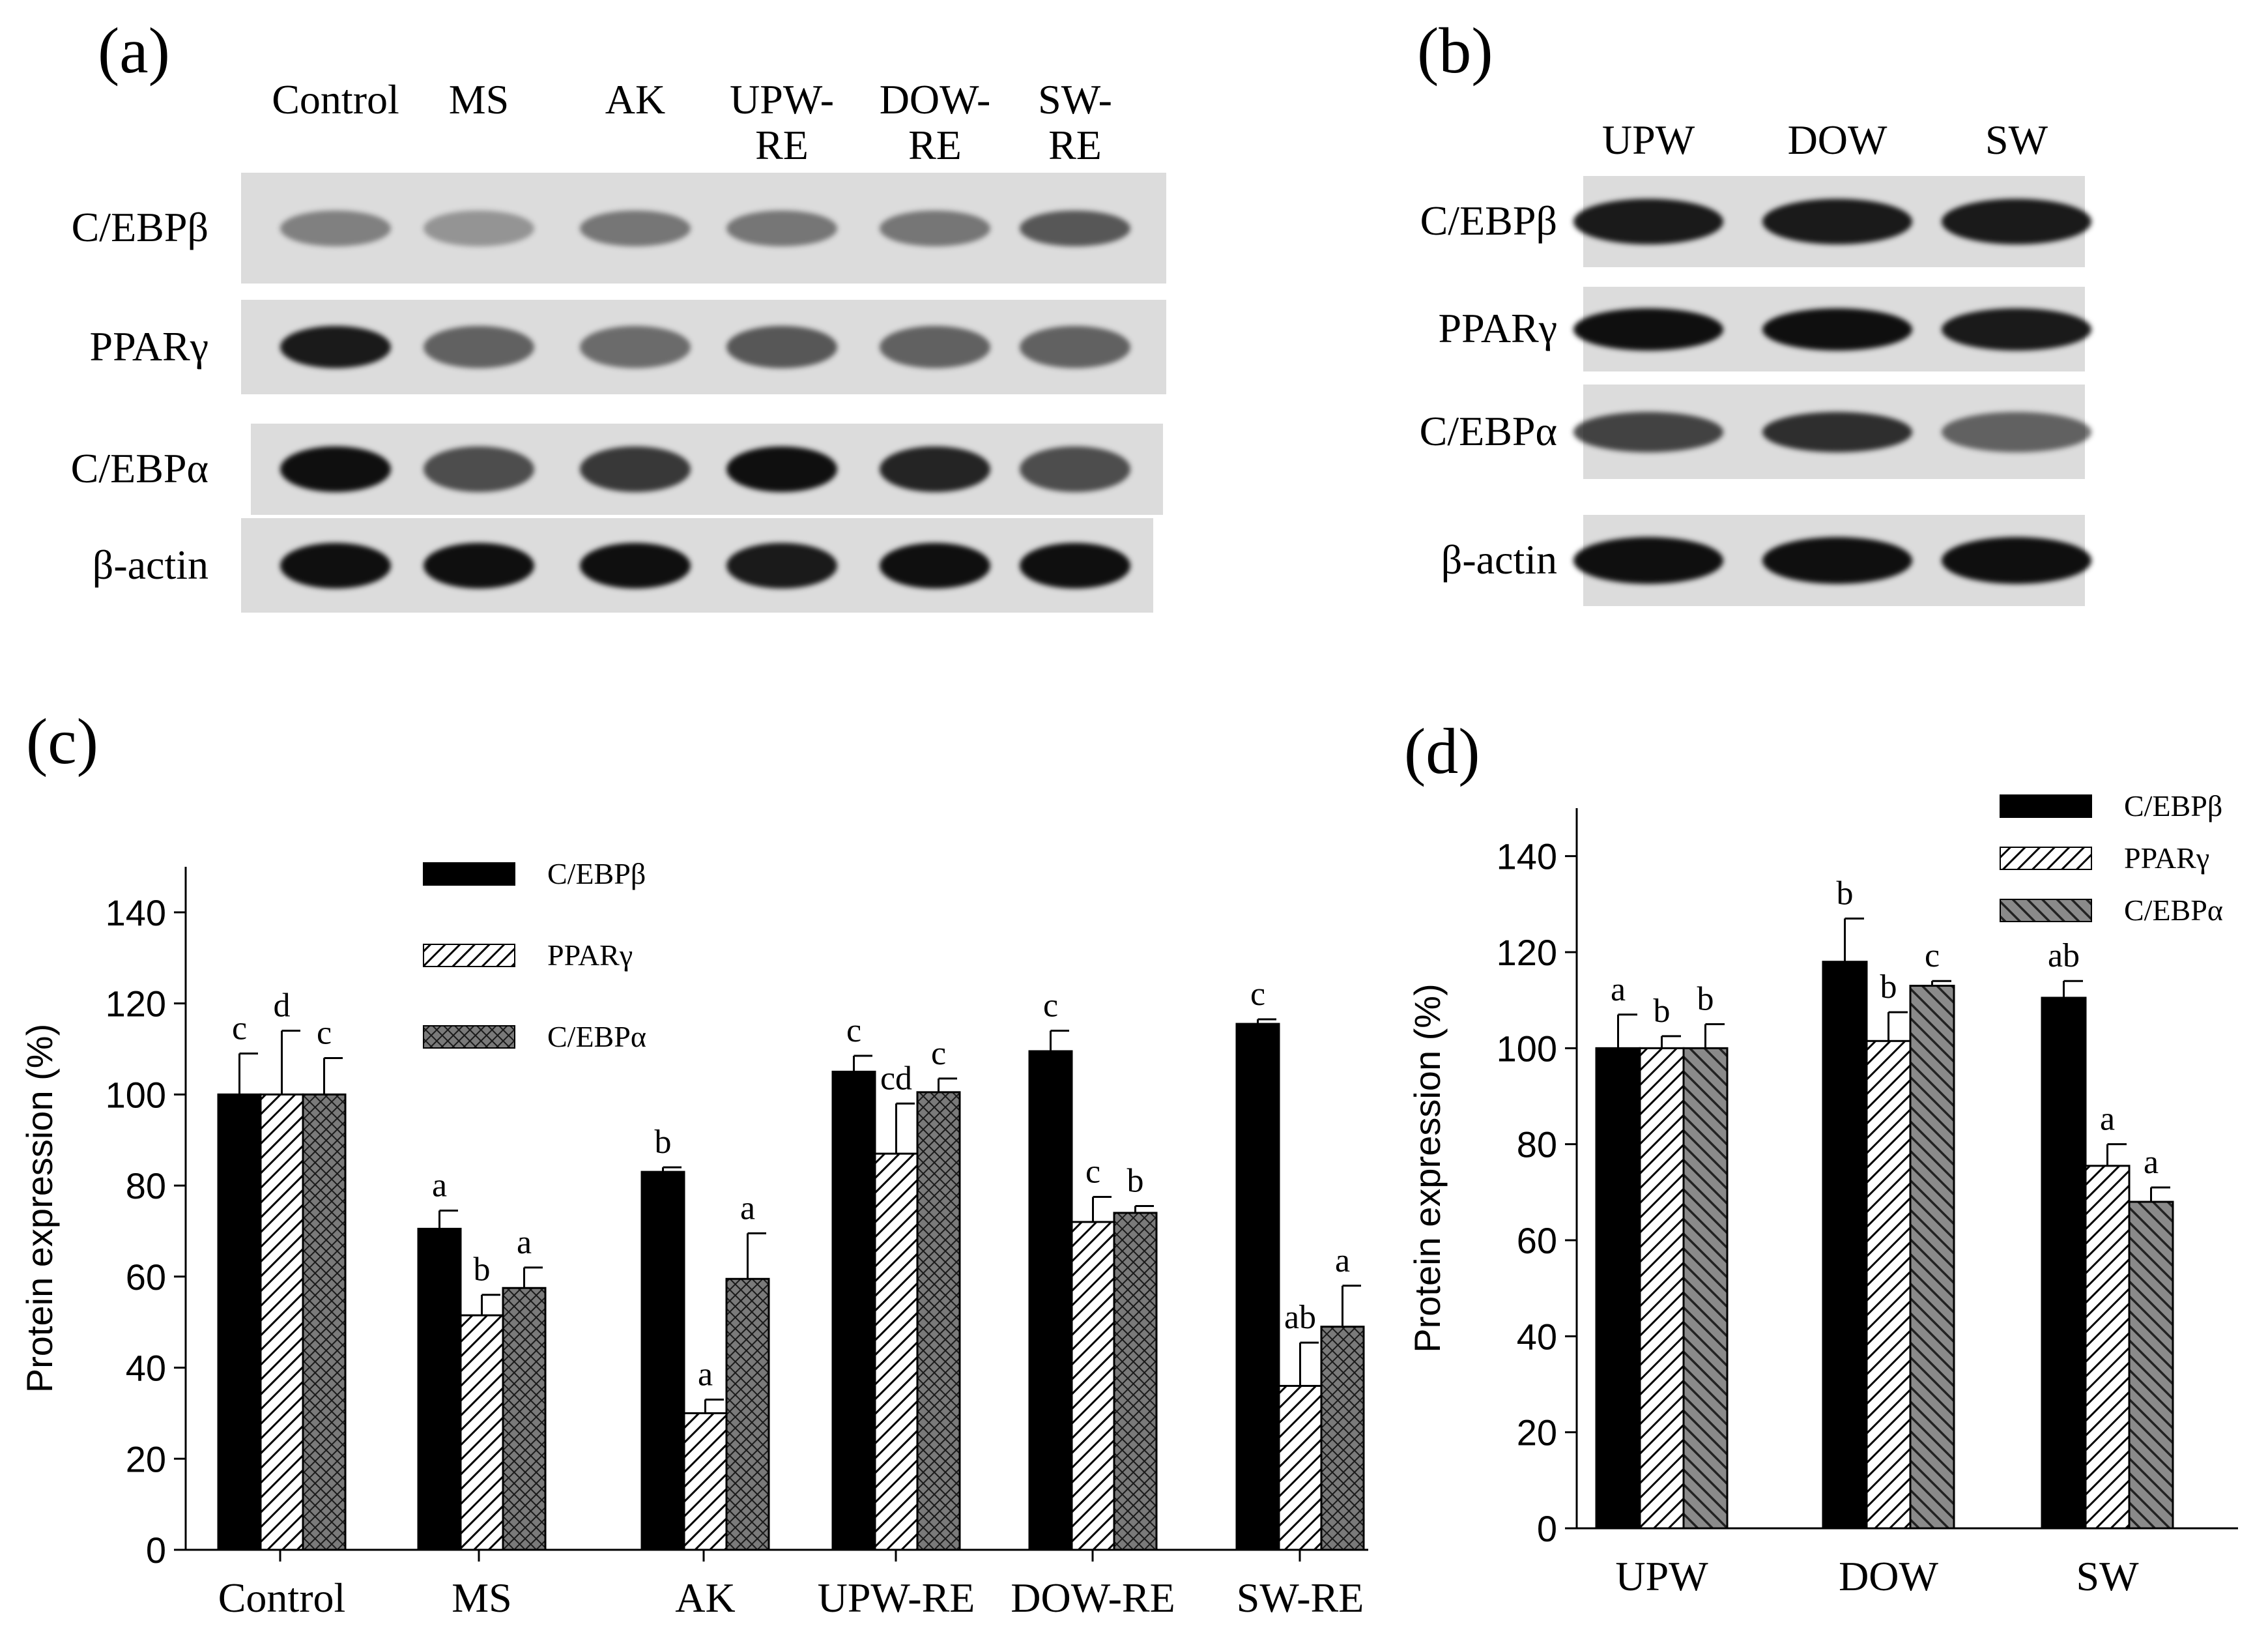 The image size is (2268, 1643). Describe the element at coordinates (935, 99) in the screenshot. I see `lane-label-a: DOW-` at that location.